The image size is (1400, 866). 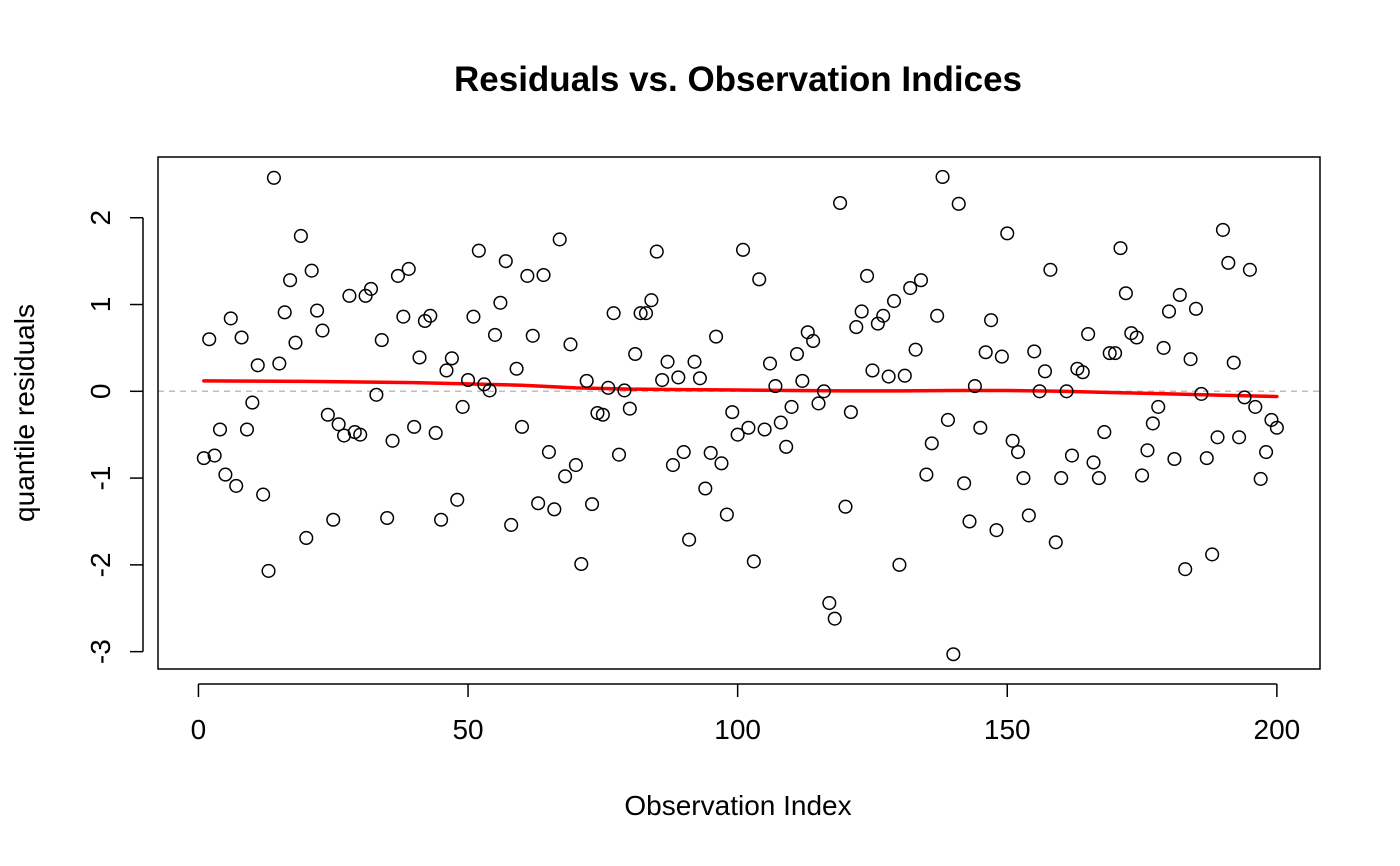 I want to click on x-tick-label: 0, so click(x=199, y=729).